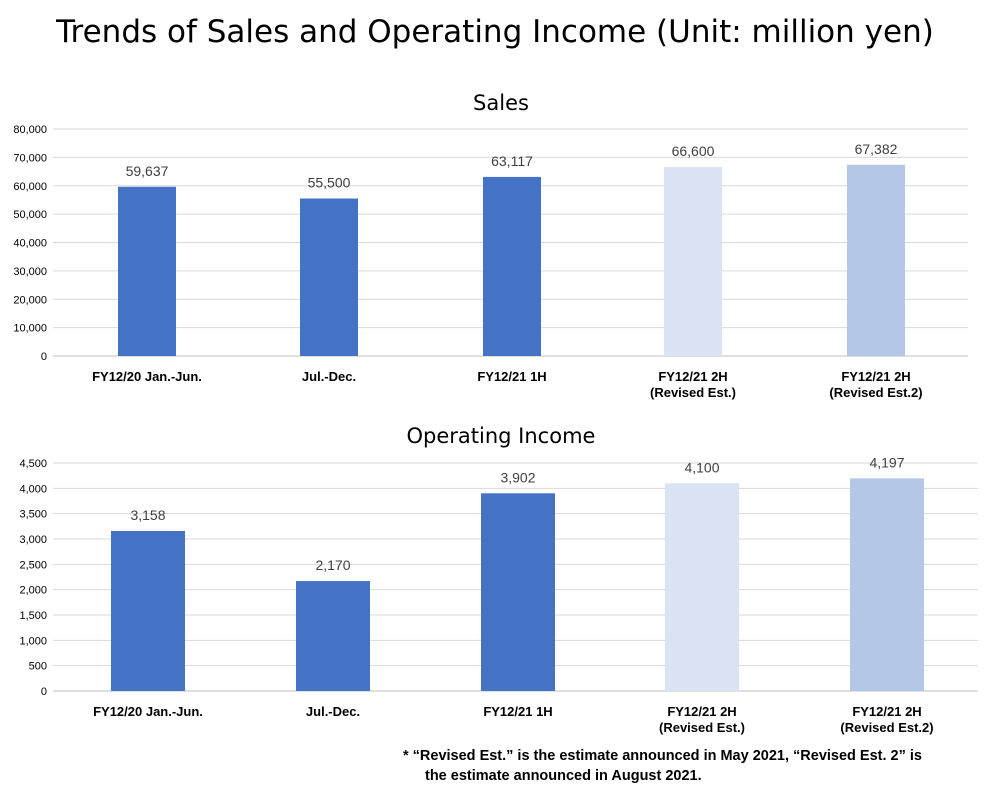 Image resolution: width=1002 pixels, height=799 pixels. What do you see at coordinates (563, 776) in the screenshot?
I see `footnote-line-2: the estimate announced in August 2021.` at bounding box center [563, 776].